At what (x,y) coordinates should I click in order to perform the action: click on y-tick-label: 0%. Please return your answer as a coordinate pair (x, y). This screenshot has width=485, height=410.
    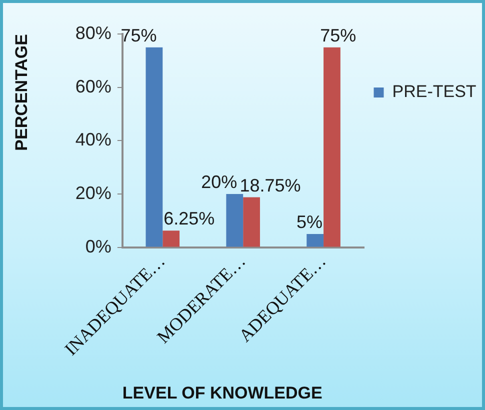
    Looking at the image, I should click on (98, 246).